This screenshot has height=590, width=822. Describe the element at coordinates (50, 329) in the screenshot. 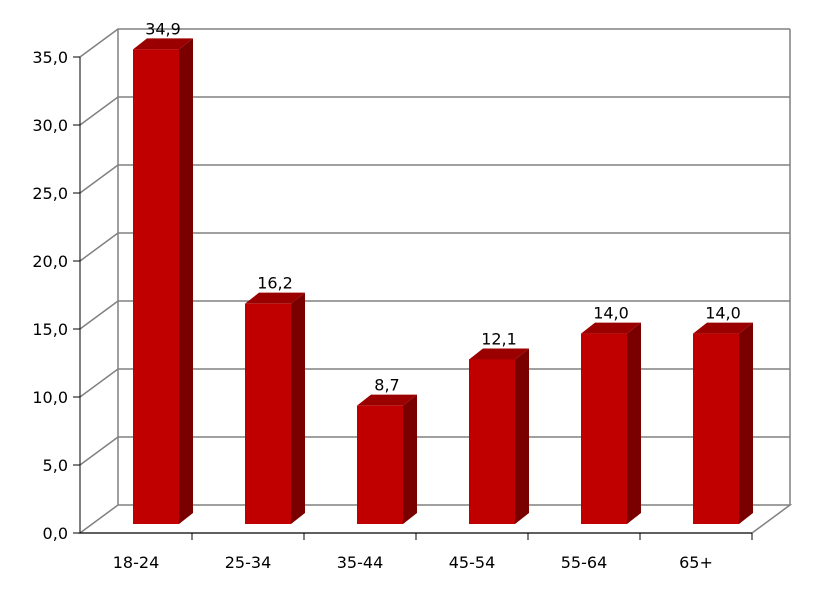

I see `y-tick-label: 15,0` at that location.